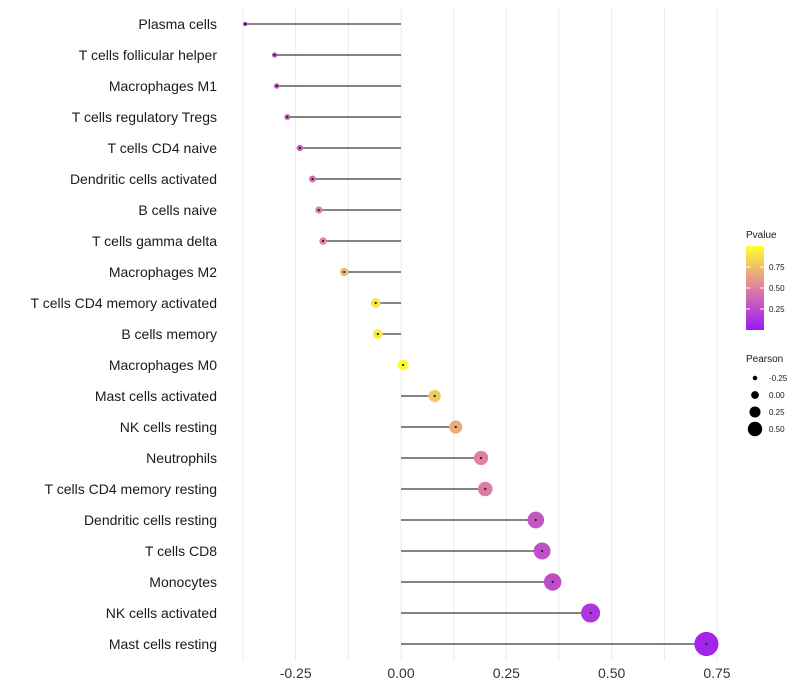  Describe the element at coordinates (761, 235) in the screenshot. I see `color-legend-title: Pvalue` at that location.